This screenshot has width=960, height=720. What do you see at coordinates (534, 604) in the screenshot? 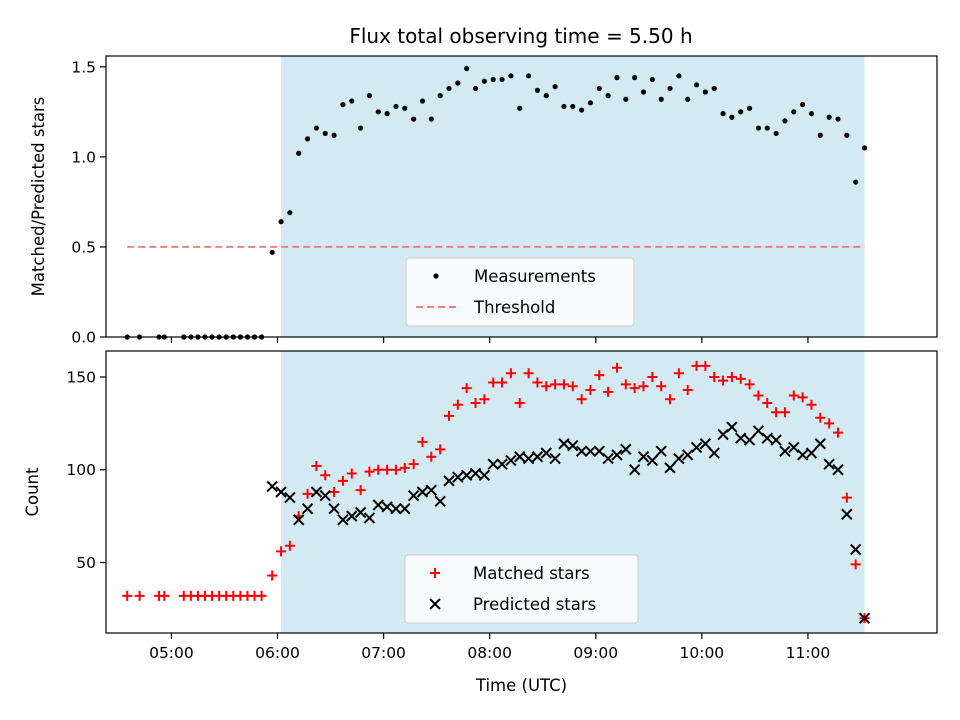
I see `legend-label: Predicted stars` at bounding box center [534, 604].